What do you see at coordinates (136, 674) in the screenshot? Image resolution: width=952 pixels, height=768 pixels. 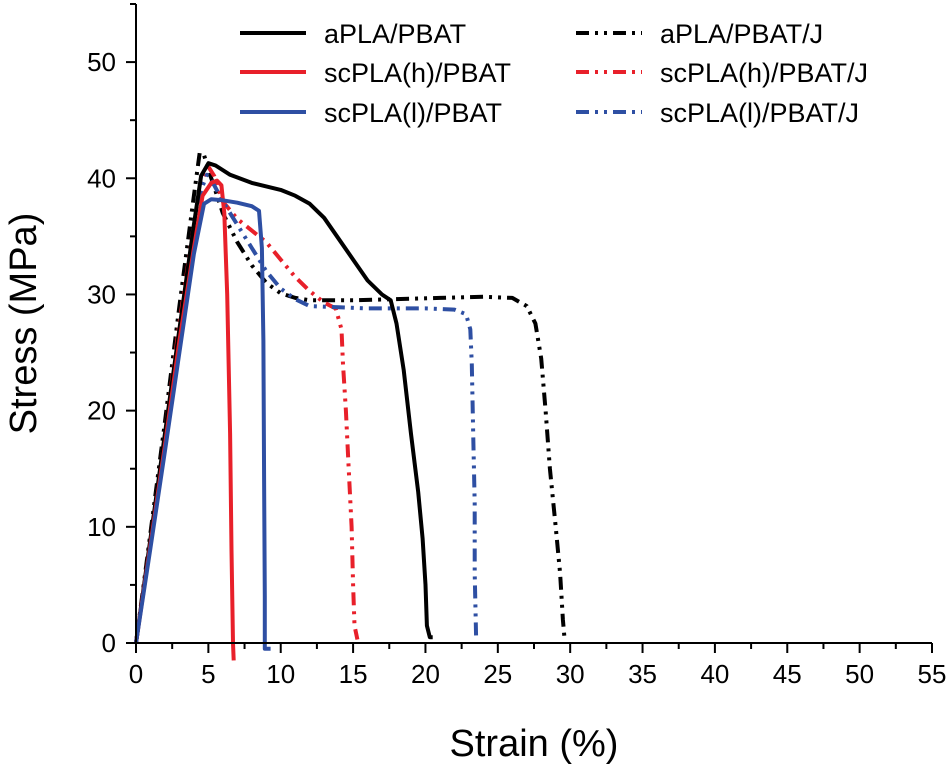 I see `x-tick-label: 0` at bounding box center [136, 674].